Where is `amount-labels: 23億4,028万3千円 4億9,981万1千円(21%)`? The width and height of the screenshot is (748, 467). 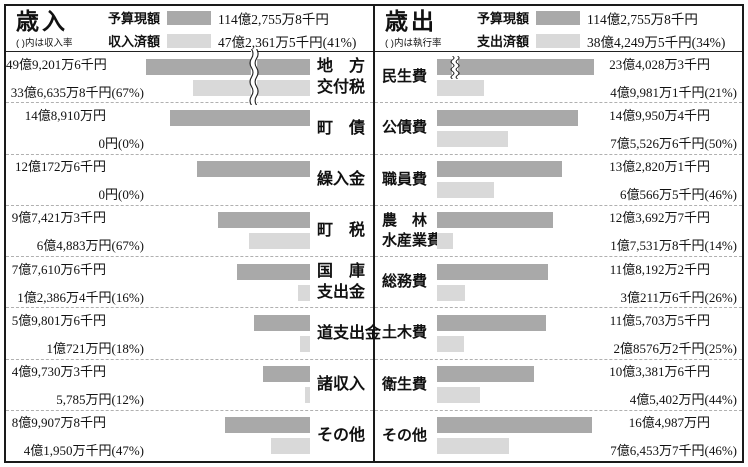
amount-labels: 23億4,028万3千円 4億9,981万1千円(21%) is located at coordinates (671, 77).